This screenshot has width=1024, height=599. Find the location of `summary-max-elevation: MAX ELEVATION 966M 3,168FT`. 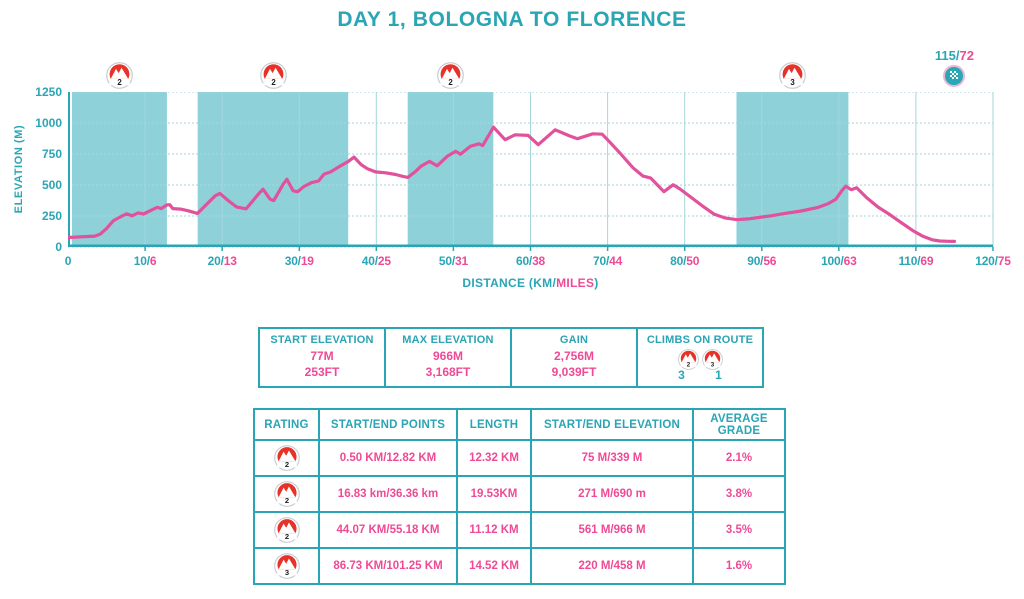

summary-max-elevation: MAX ELEVATION 966M 3,168FT is located at coordinates (447, 357).